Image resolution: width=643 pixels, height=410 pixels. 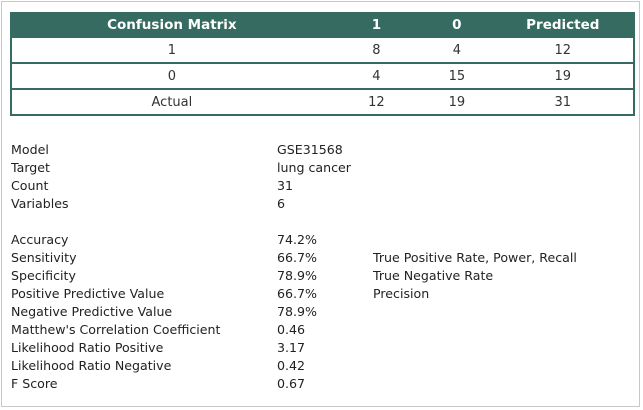 What do you see at coordinates (291, 365) in the screenshot?
I see `stat-value: 0.42` at bounding box center [291, 365].